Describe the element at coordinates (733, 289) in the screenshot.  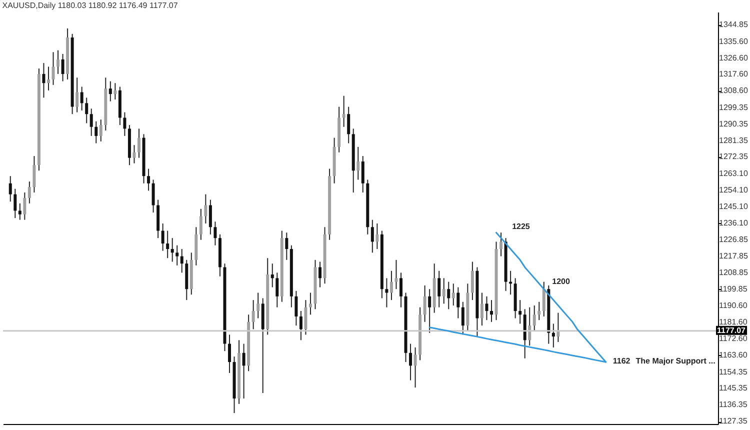
I see `y-tick-label: 1199.85` at that location.